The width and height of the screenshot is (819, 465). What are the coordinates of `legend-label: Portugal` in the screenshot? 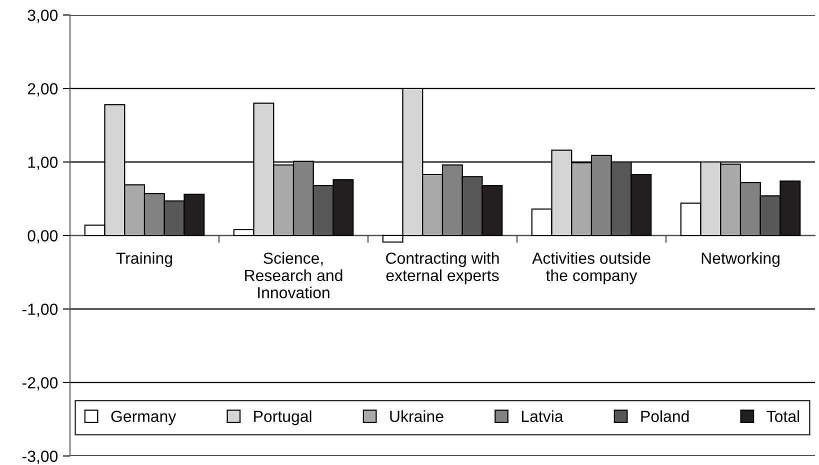 It's located at (283, 418).